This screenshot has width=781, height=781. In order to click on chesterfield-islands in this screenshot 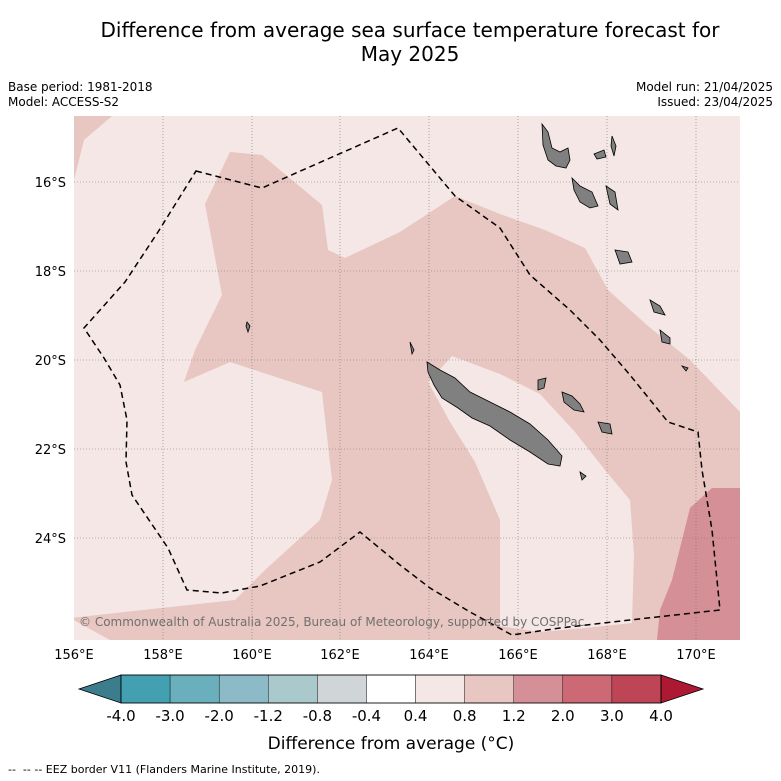, I will do `click(248, 327)`.